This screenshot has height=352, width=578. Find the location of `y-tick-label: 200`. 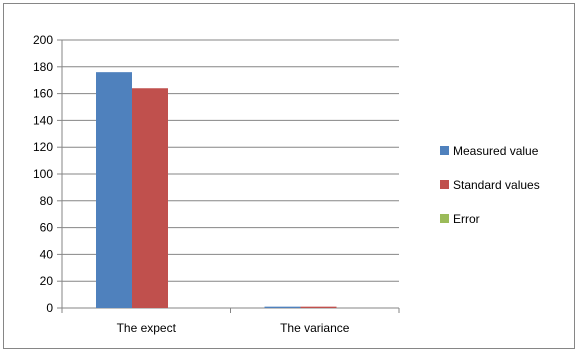

y-tick-label: 200 is located at coordinates (43, 40).